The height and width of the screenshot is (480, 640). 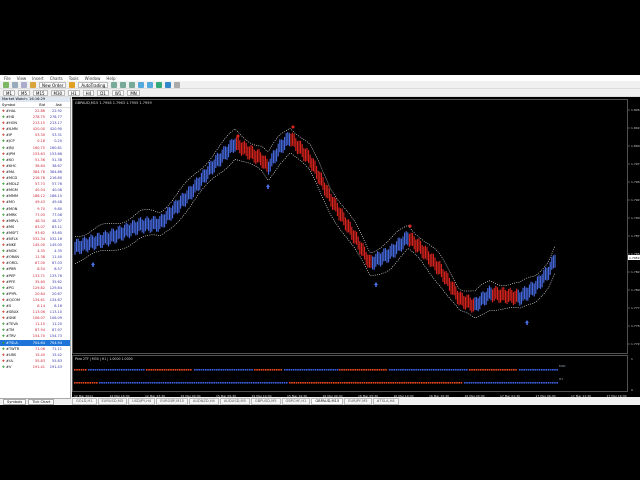 What do you see at coordinates (35, 318) in the screenshot?
I see `symbol-row: ✚ #SNE 106.07 106.09` at bounding box center [35, 318].